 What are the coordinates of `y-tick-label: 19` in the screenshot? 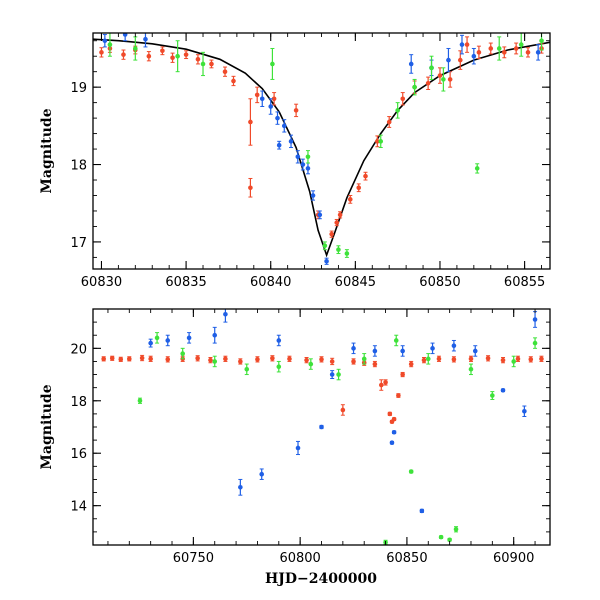 It's located at (78, 88).